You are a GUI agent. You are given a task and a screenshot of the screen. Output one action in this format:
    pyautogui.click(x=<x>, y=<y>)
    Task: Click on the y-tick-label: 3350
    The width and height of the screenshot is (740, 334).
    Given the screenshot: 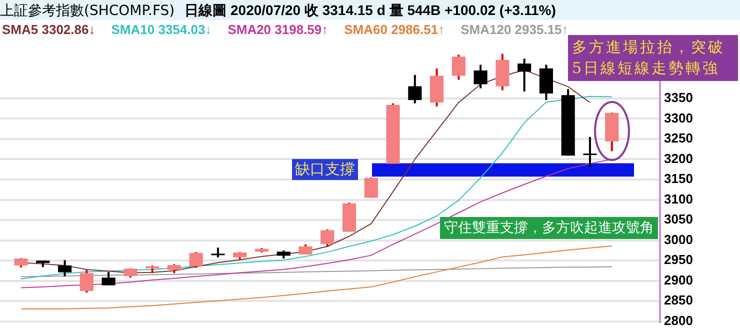 What is the action you would take?
    pyautogui.click(x=678, y=97)
    